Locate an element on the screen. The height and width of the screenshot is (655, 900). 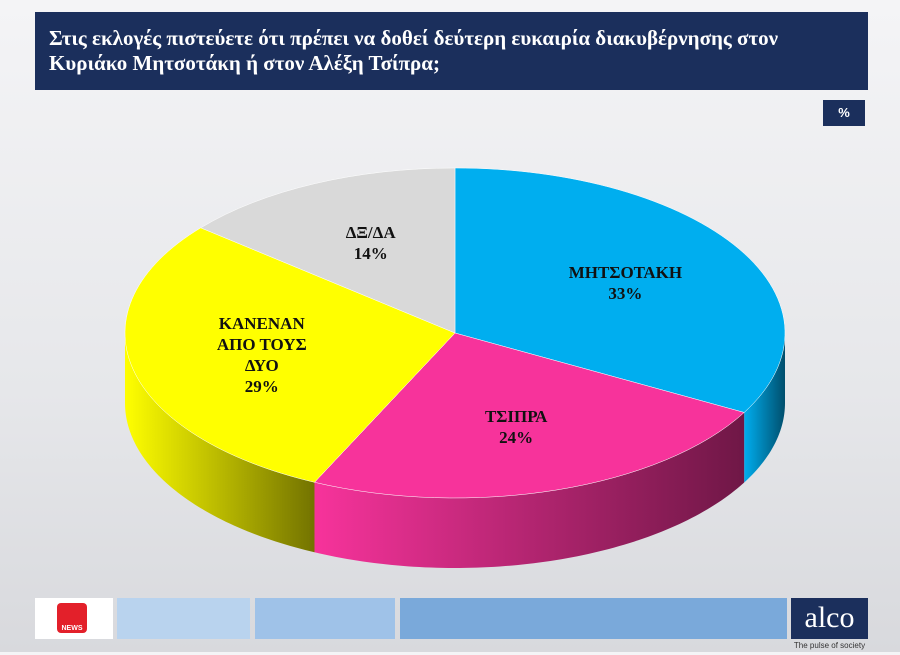
slice-label: ΔΞ/ΔΑ 14% is located at coordinates (371, 243).